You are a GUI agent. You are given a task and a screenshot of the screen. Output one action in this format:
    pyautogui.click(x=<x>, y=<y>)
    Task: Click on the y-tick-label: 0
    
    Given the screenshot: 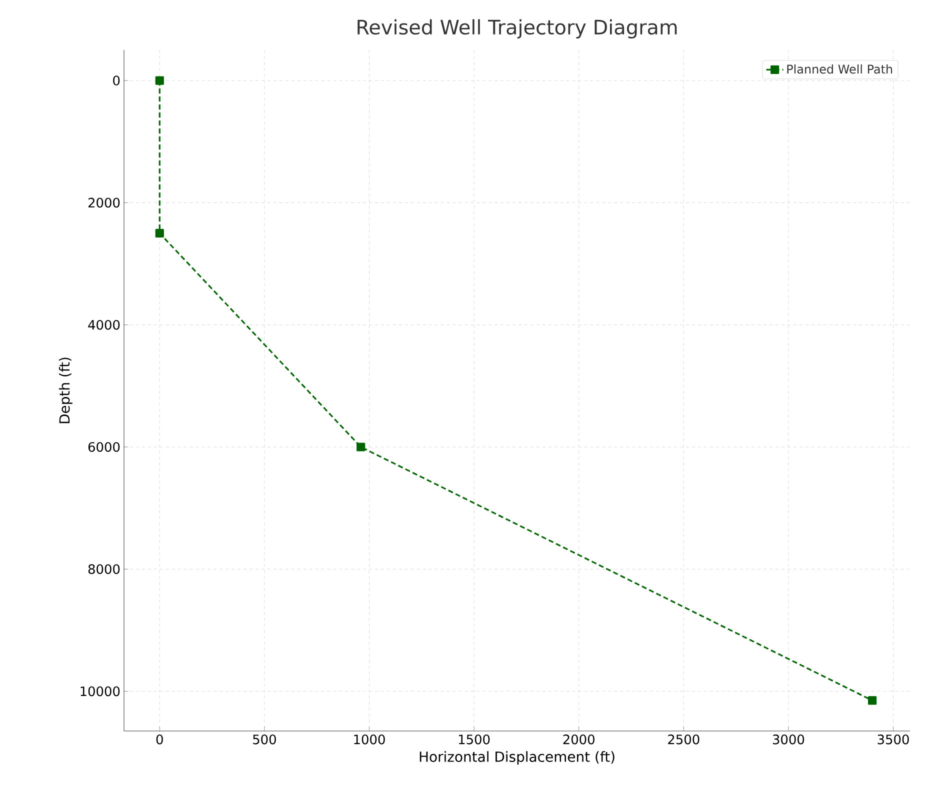 What is the action you would take?
    pyautogui.click(x=116, y=81)
    